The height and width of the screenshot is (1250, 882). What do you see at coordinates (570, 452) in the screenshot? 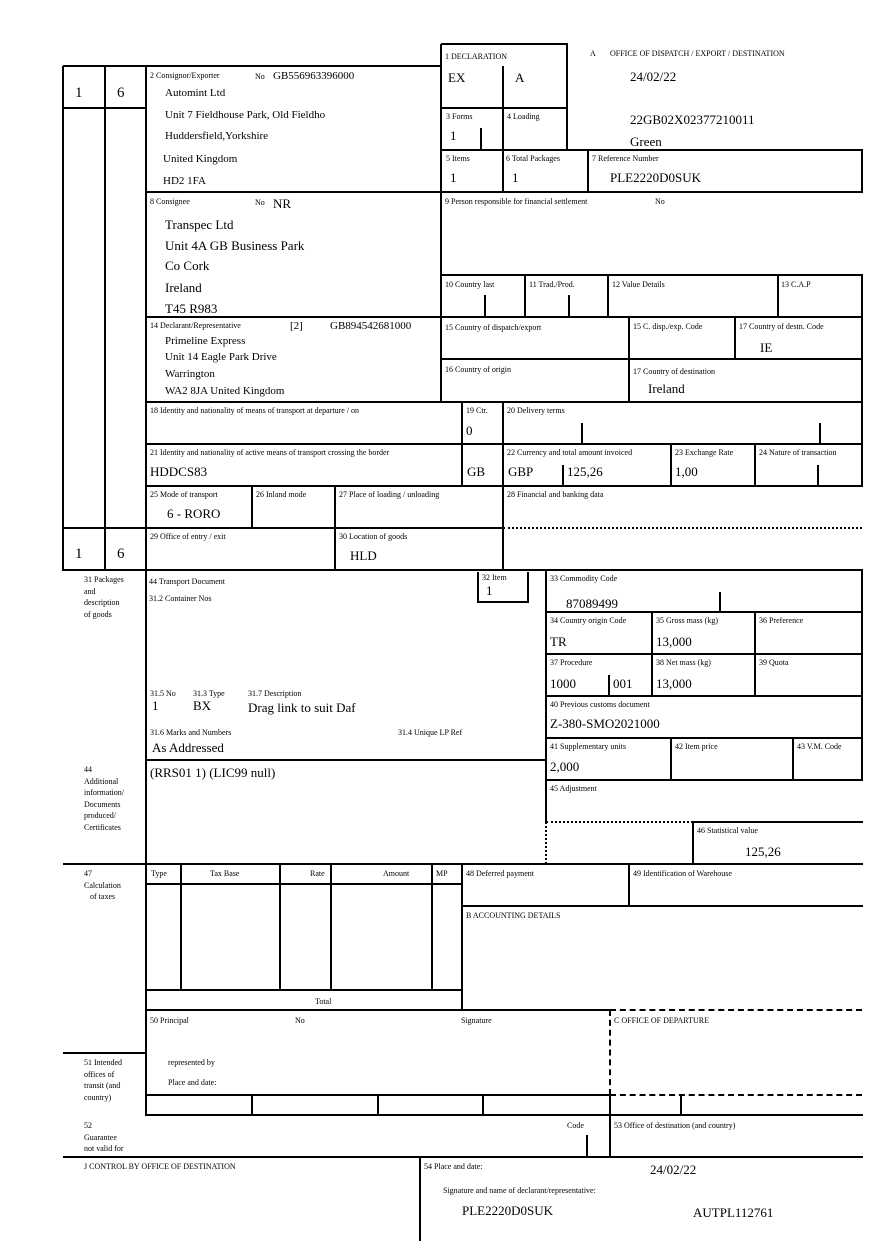
I see `box22-label: 22 Currency and total amount invoiced` at bounding box center [570, 452].